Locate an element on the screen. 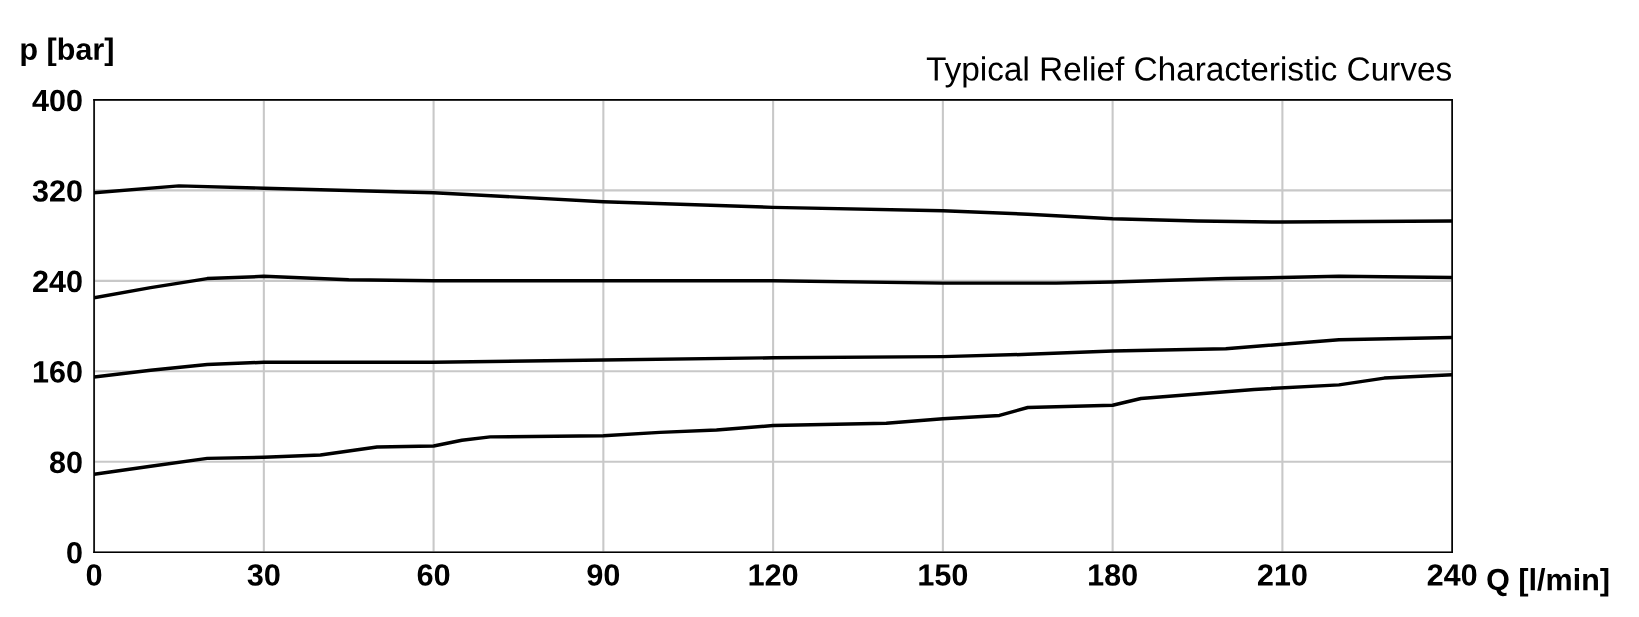 The height and width of the screenshot is (617, 1639). x-axis-title: Q [l/min] is located at coordinates (1548, 582).